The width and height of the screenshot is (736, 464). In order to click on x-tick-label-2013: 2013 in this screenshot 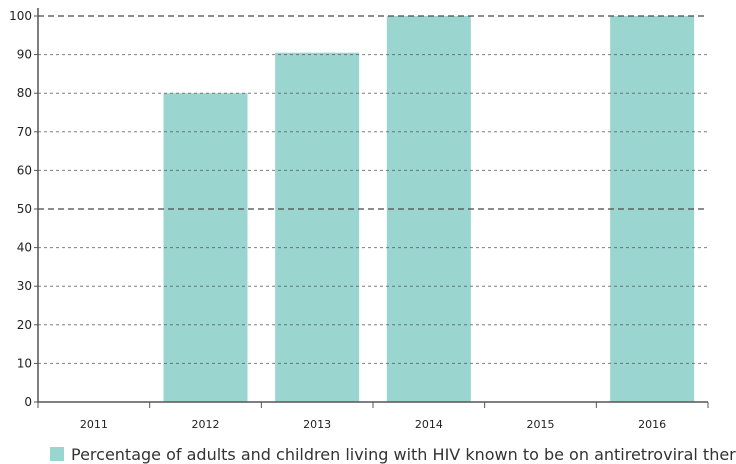, I will do `click(317, 424)`.